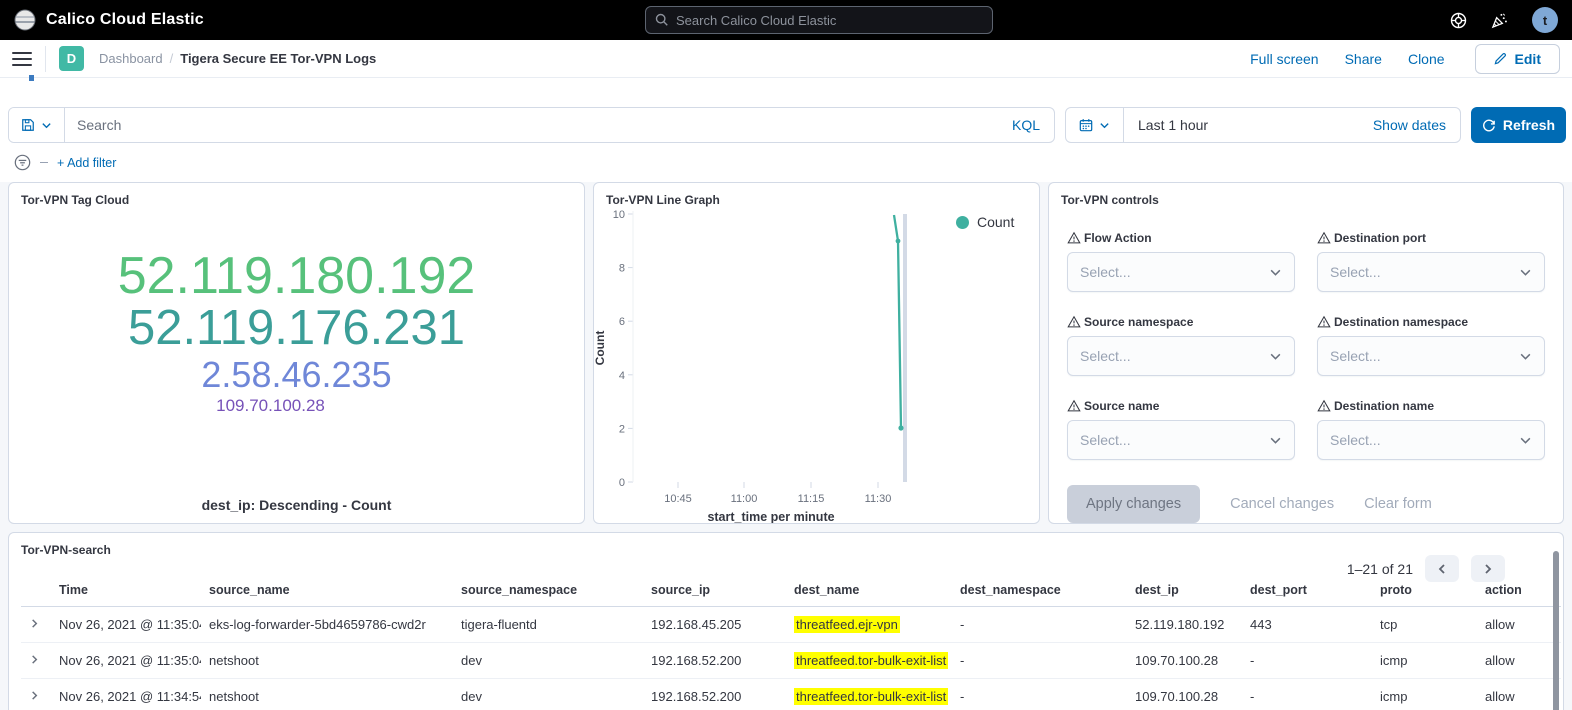  What do you see at coordinates (1545, 20) in the screenshot?
I see `user-avatar: t` at bounding box center [1545, 20].